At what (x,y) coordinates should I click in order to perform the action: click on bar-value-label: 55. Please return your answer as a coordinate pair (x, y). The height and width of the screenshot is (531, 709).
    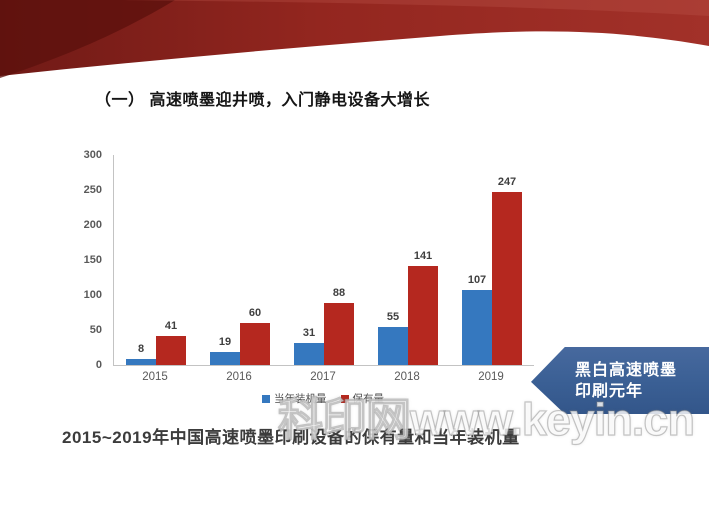
    Looking at the image, I should click on (393, 316).